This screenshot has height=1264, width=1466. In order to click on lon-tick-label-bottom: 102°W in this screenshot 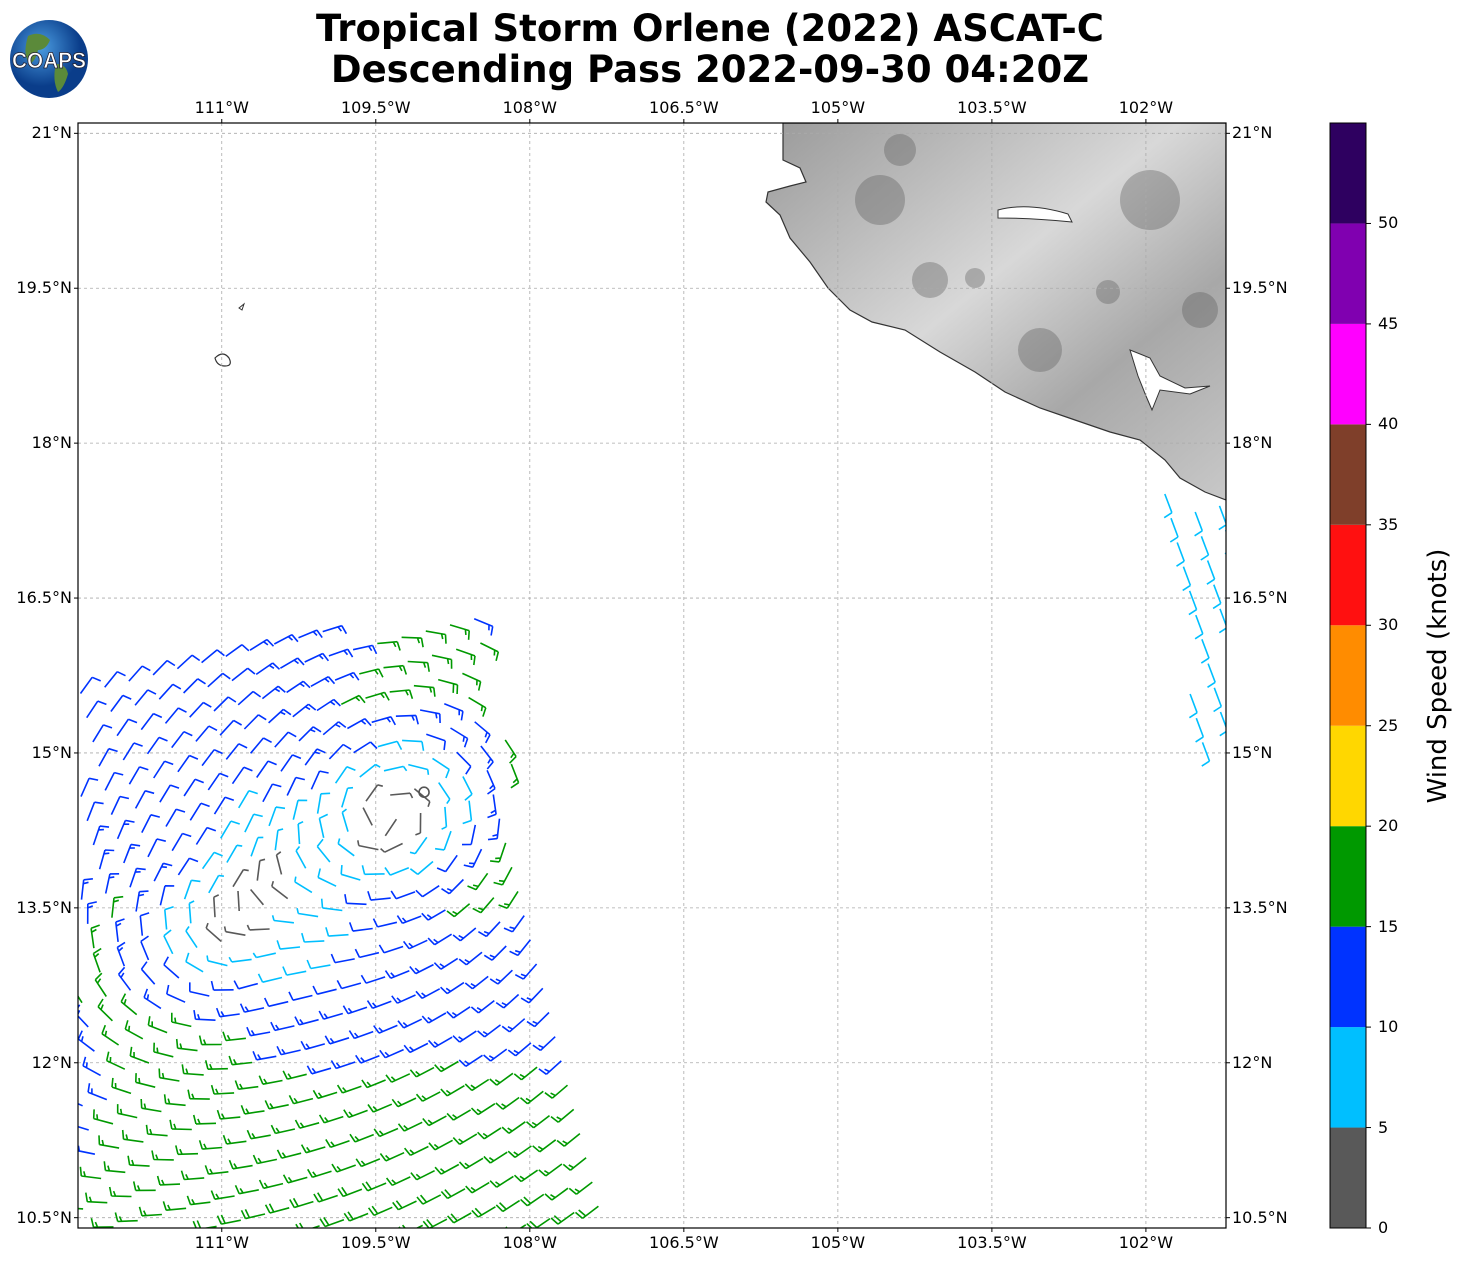, I will do `click(1146, 1242)`.